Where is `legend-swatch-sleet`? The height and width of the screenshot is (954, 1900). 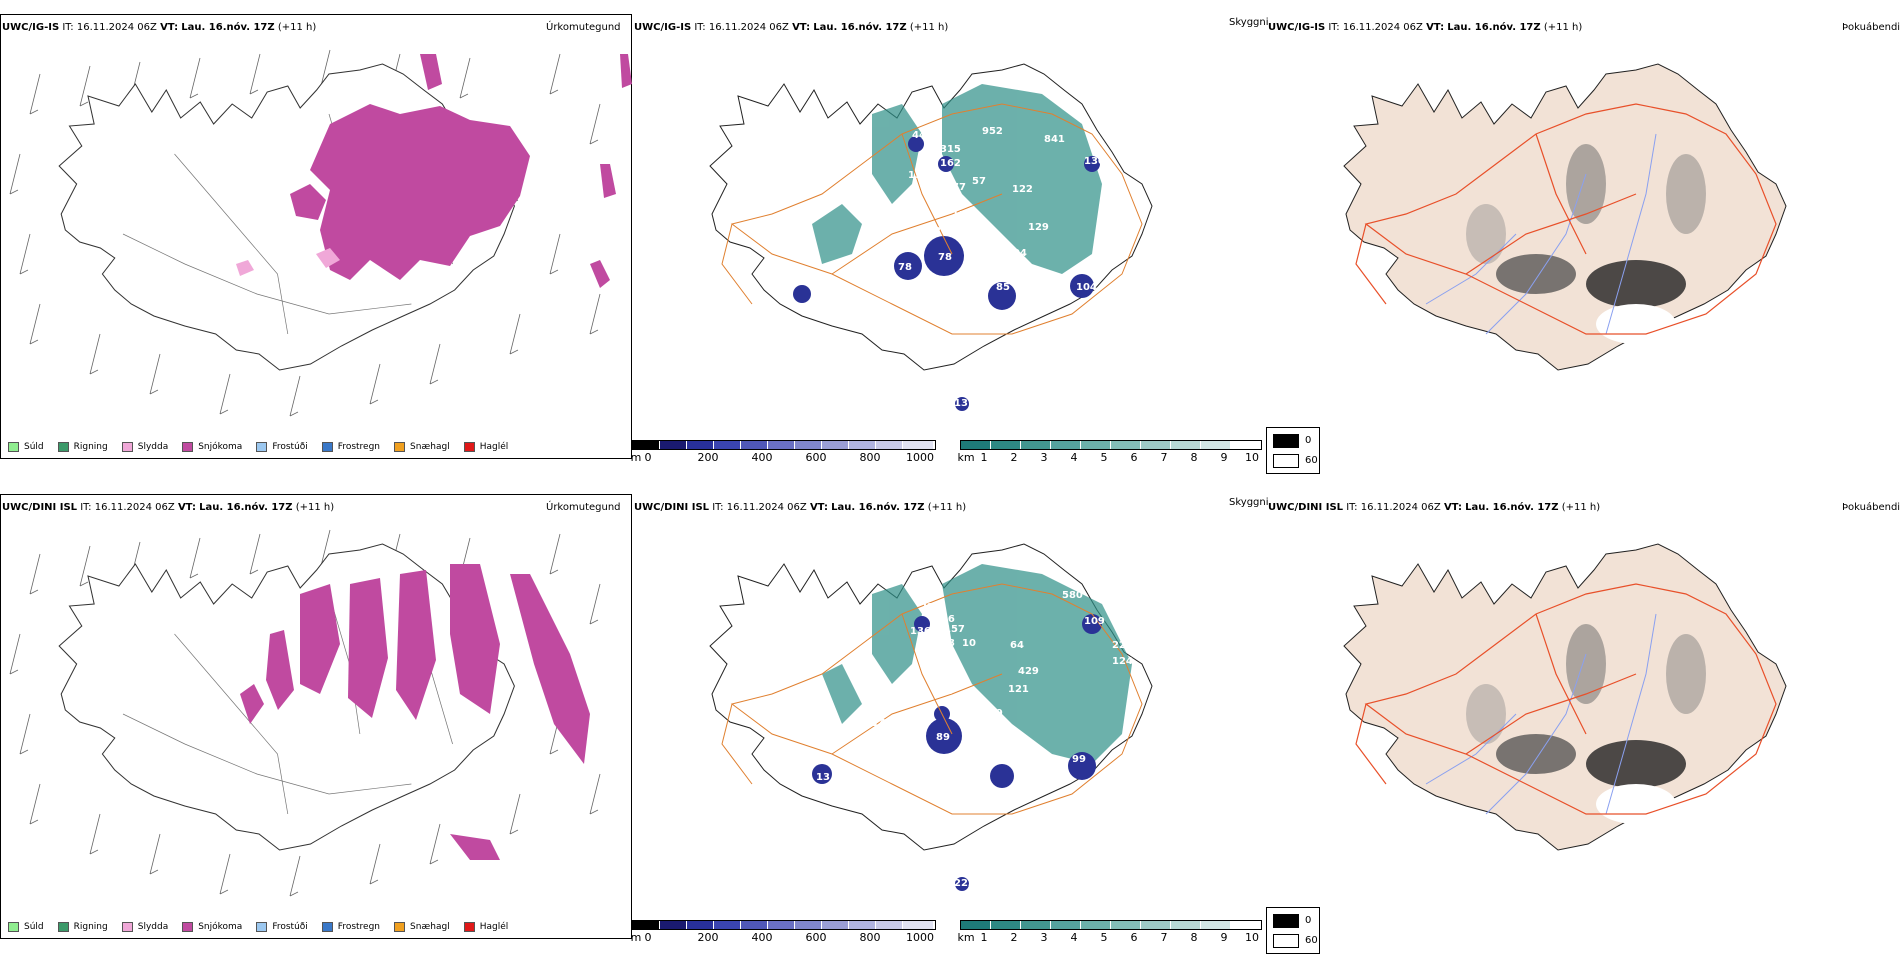
legend-swatch-sleet is located at coordinates (127, 927).